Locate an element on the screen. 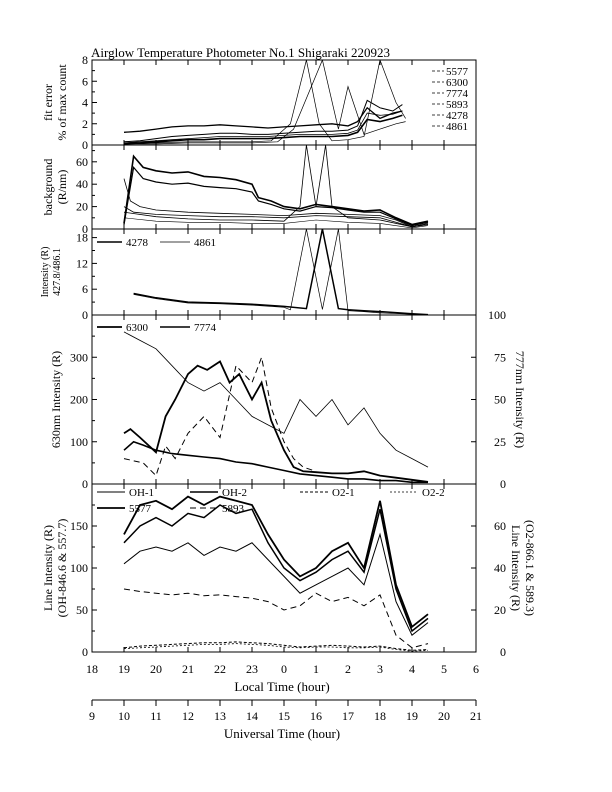 The height and width of the screenshot is (792, 612). y-tick-label: 200 is located at coordinates (79, 400).